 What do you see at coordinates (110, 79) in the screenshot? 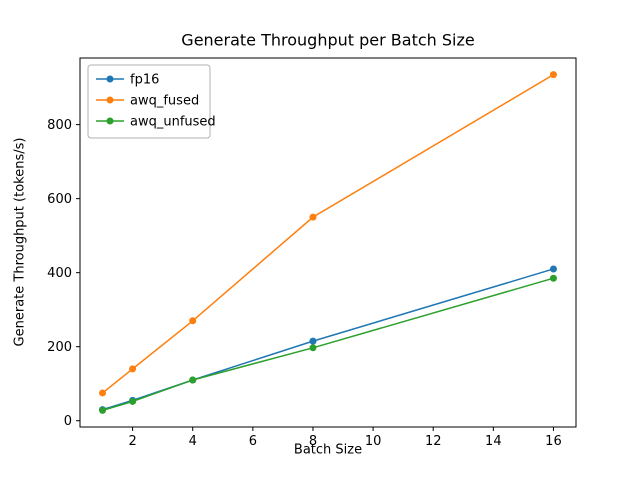
I see `legend-marker-fp16` at bounding box center [110, 79].